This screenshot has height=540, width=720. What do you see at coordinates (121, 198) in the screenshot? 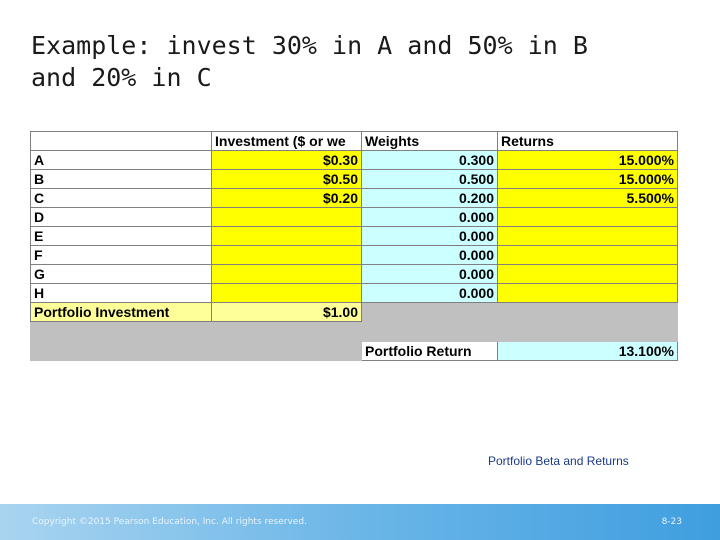
I see `row-label-cell: C` at bounding box center [121, 198].